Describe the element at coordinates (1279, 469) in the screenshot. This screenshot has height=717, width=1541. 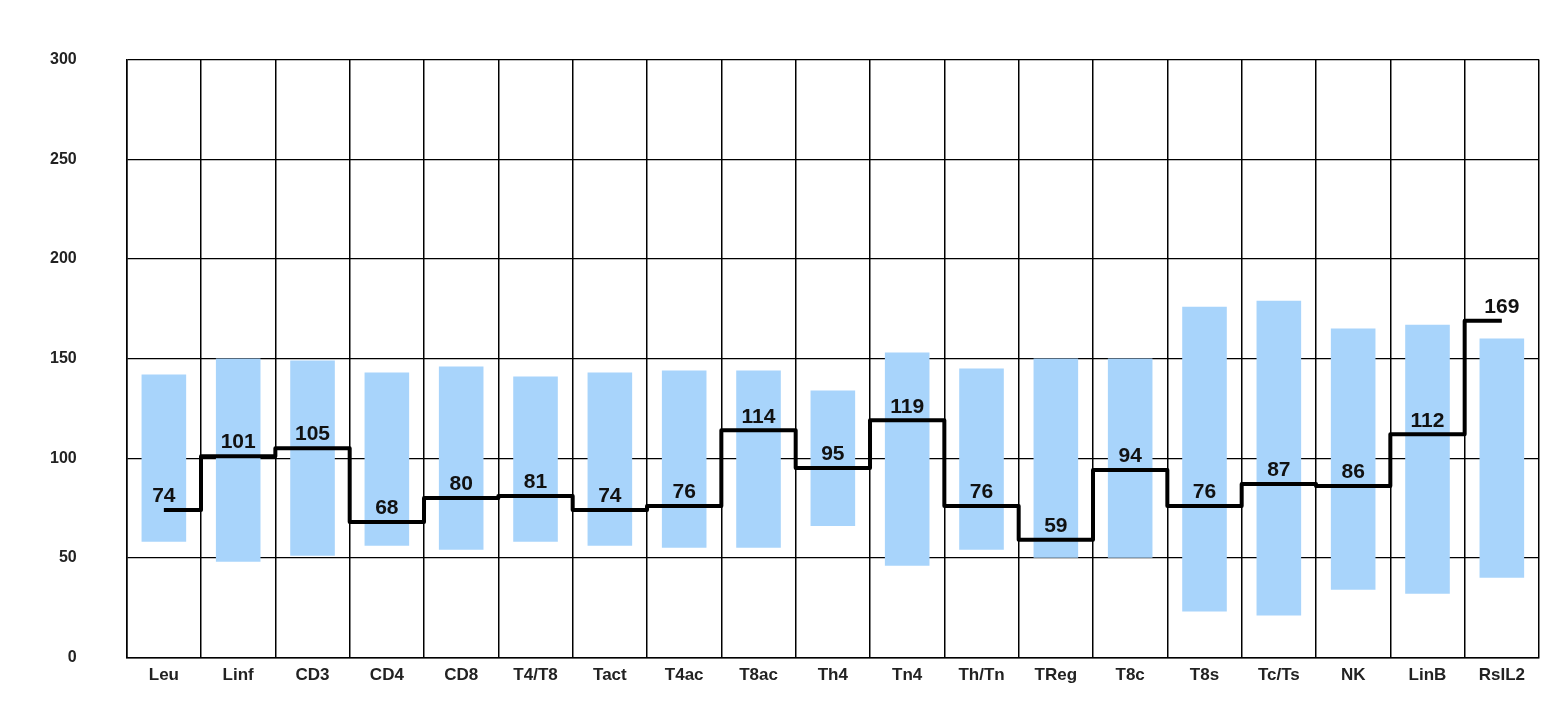
I see `data-label: 87` at that location.